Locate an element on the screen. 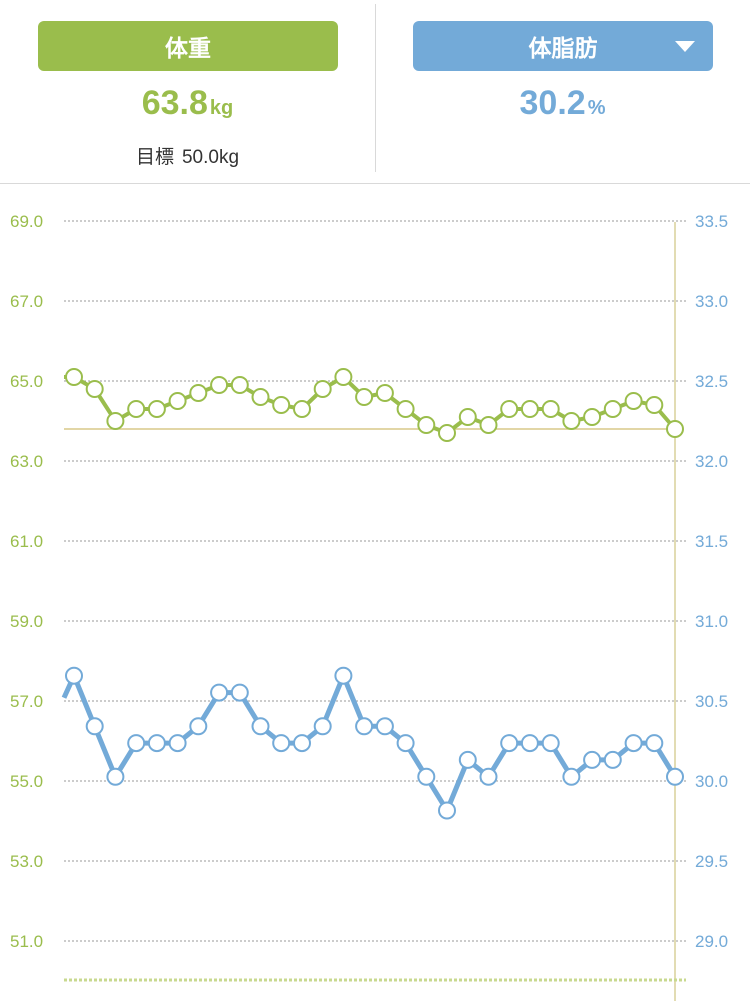  weight-tab-label: 体重 is located at coordinates (188, 48).